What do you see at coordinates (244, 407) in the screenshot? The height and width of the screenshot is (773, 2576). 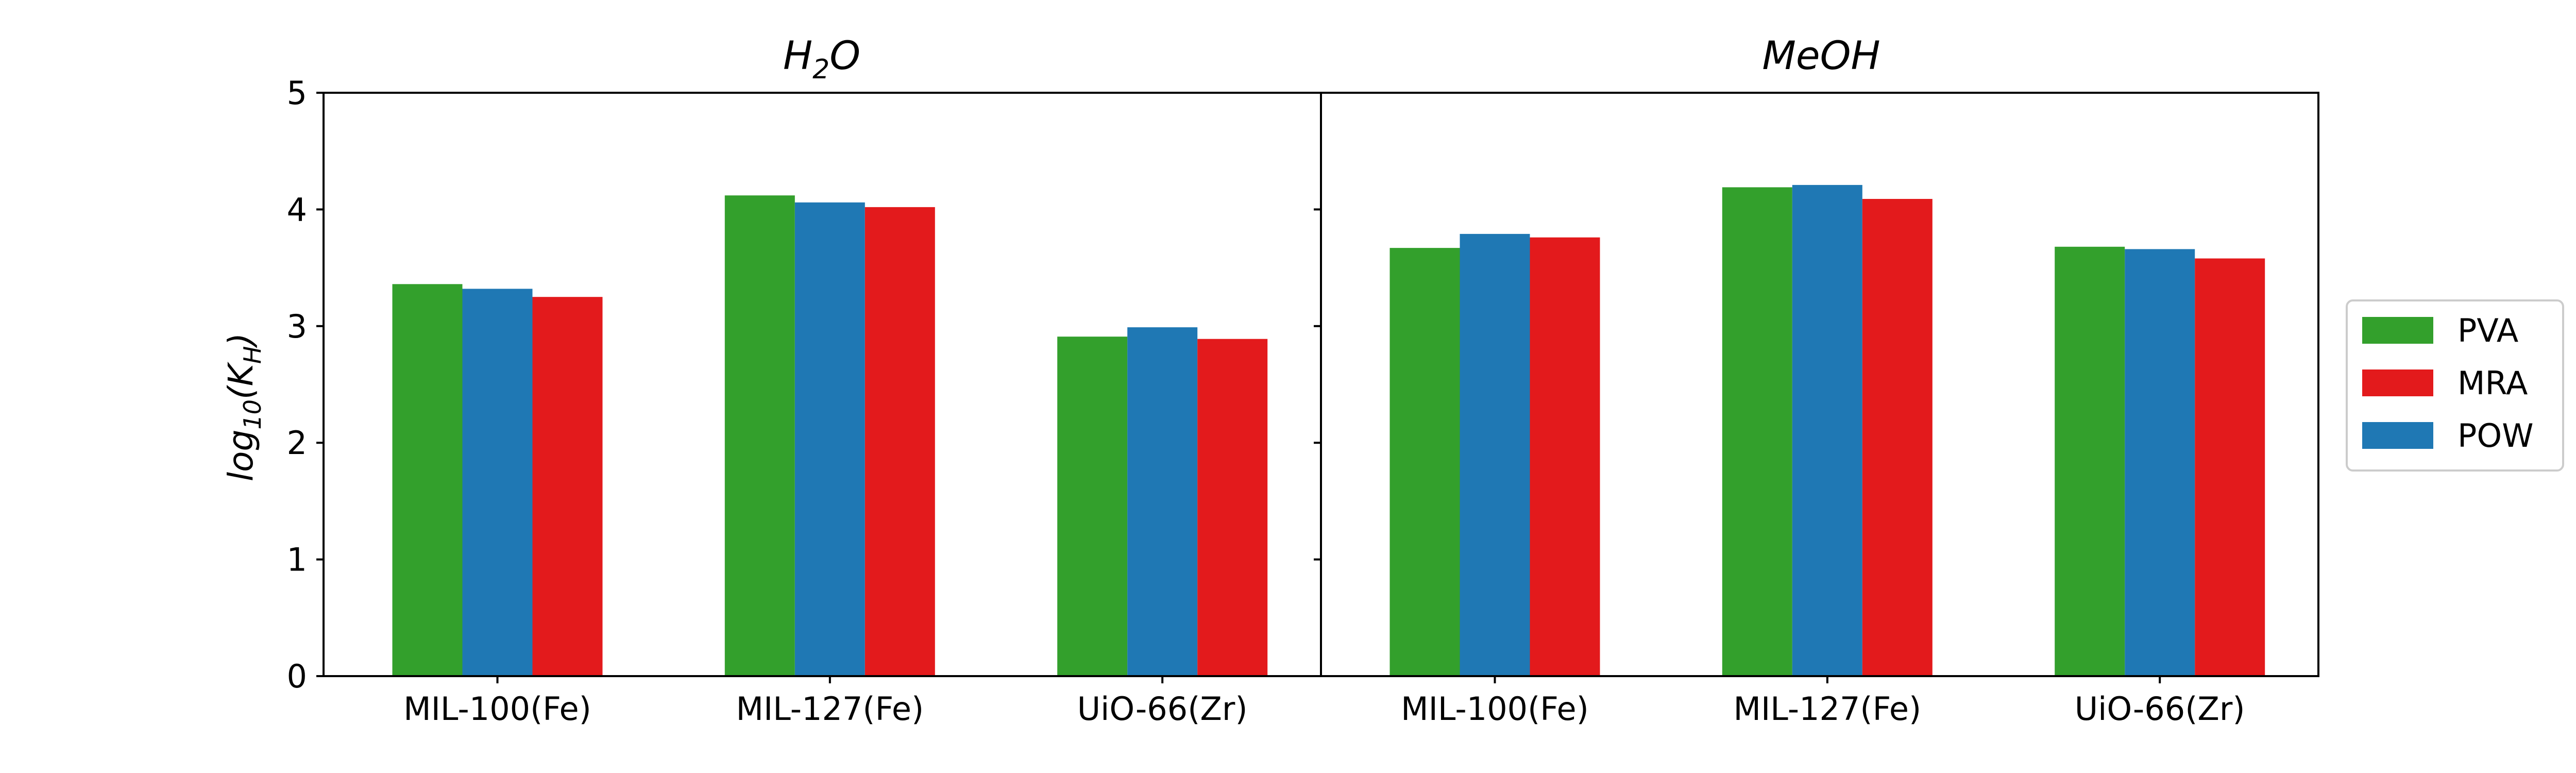 I see `y-axis-label: log10(KH)` at bounding box center [244, 407].